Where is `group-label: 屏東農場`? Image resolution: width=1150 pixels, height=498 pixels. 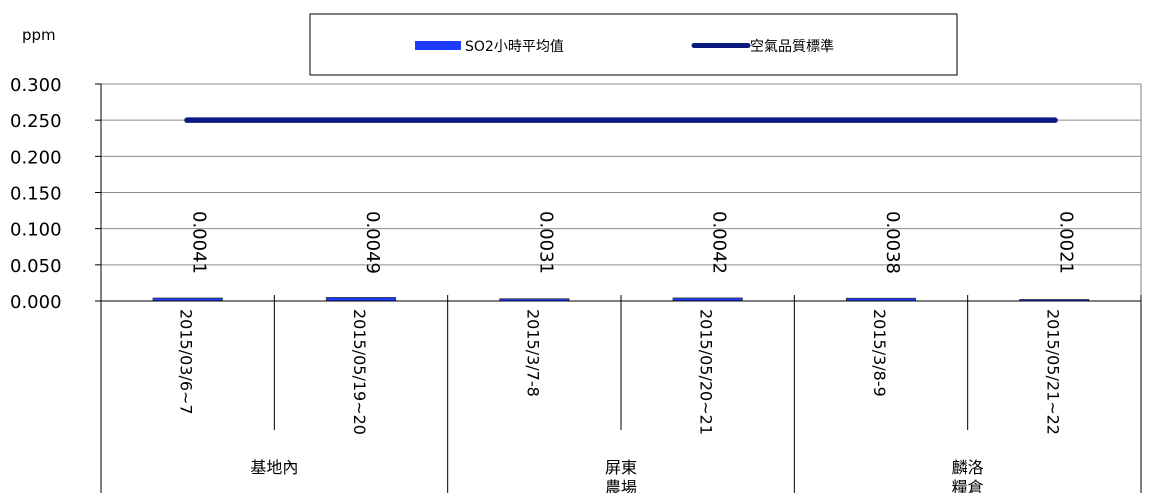 group-label: 屏東農場 is located at coordinates (621, 475).